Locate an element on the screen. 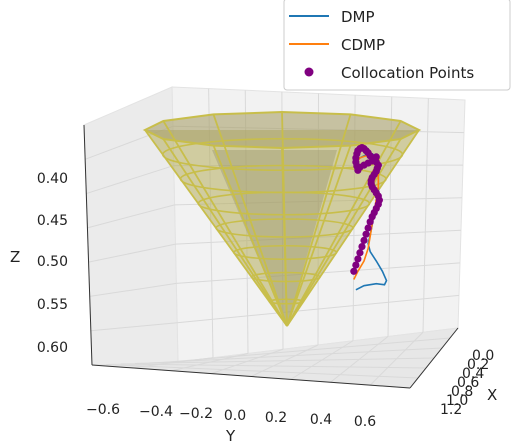  y-tick-label: −0.6 is located at coordinates (103, 410).